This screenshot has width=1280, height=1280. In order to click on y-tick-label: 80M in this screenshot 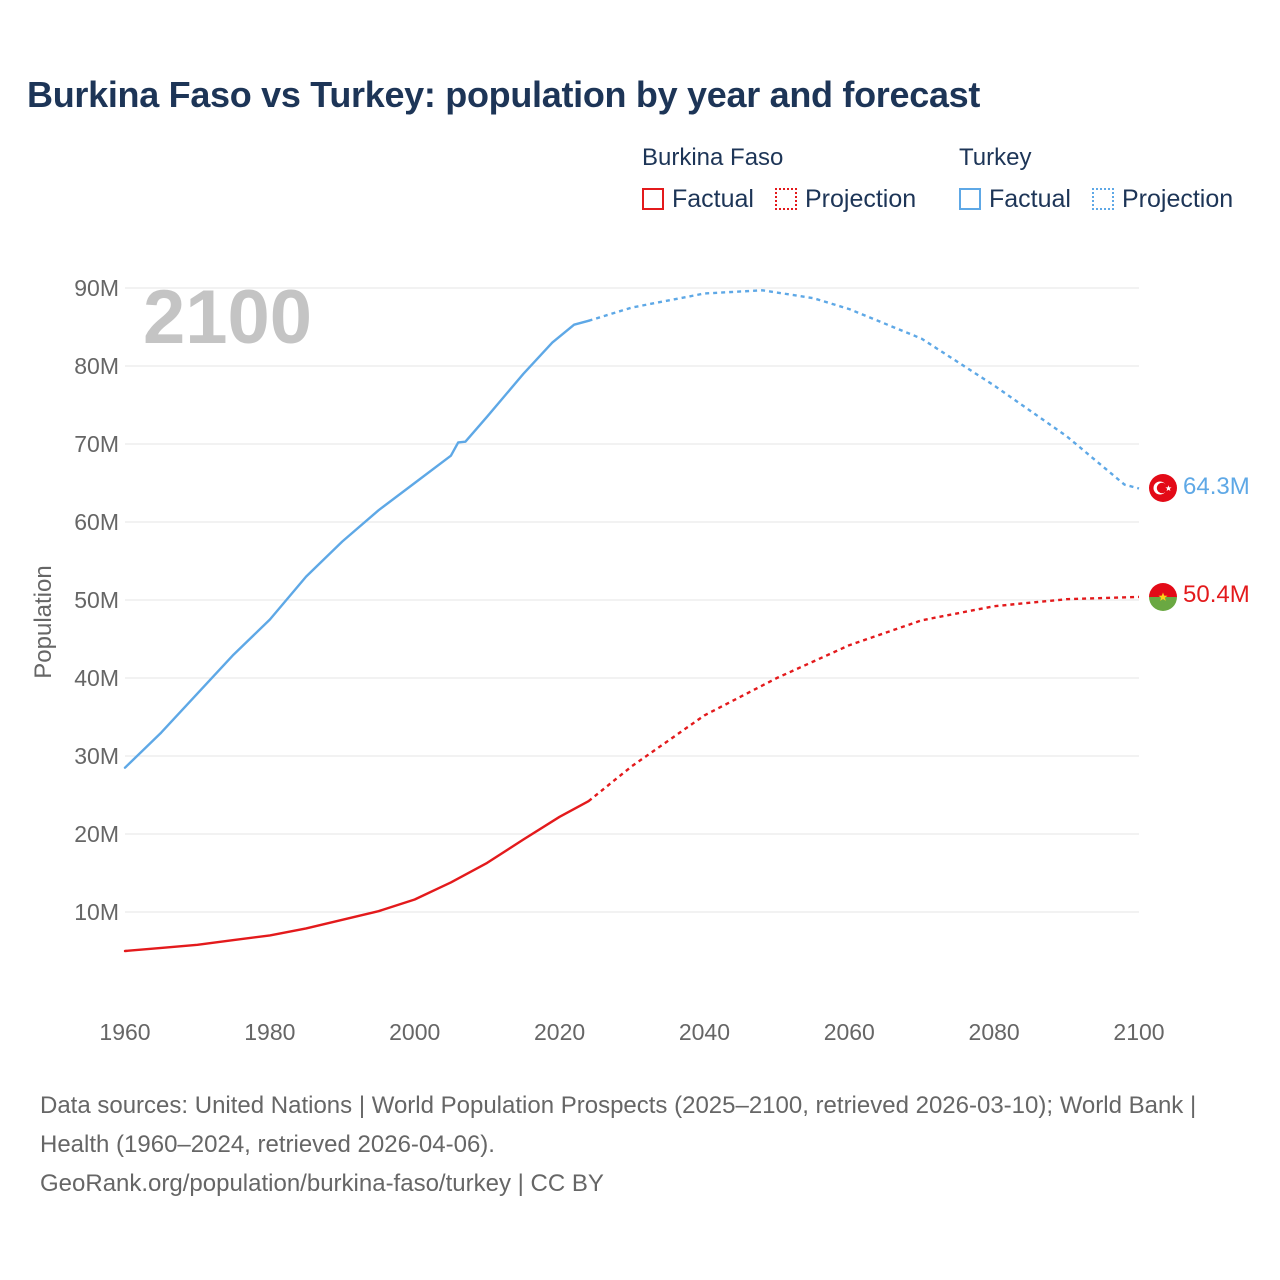, I will do `click(96, 366)`.